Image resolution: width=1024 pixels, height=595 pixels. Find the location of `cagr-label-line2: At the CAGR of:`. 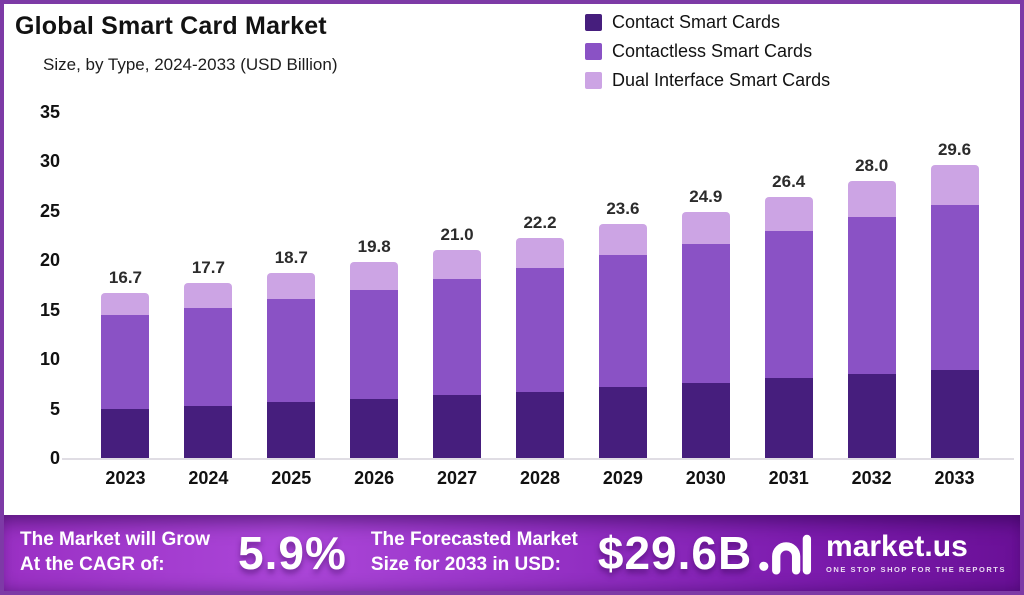

cagr-label-line2: At the CAGR of: is located at coordinates (92, 564).